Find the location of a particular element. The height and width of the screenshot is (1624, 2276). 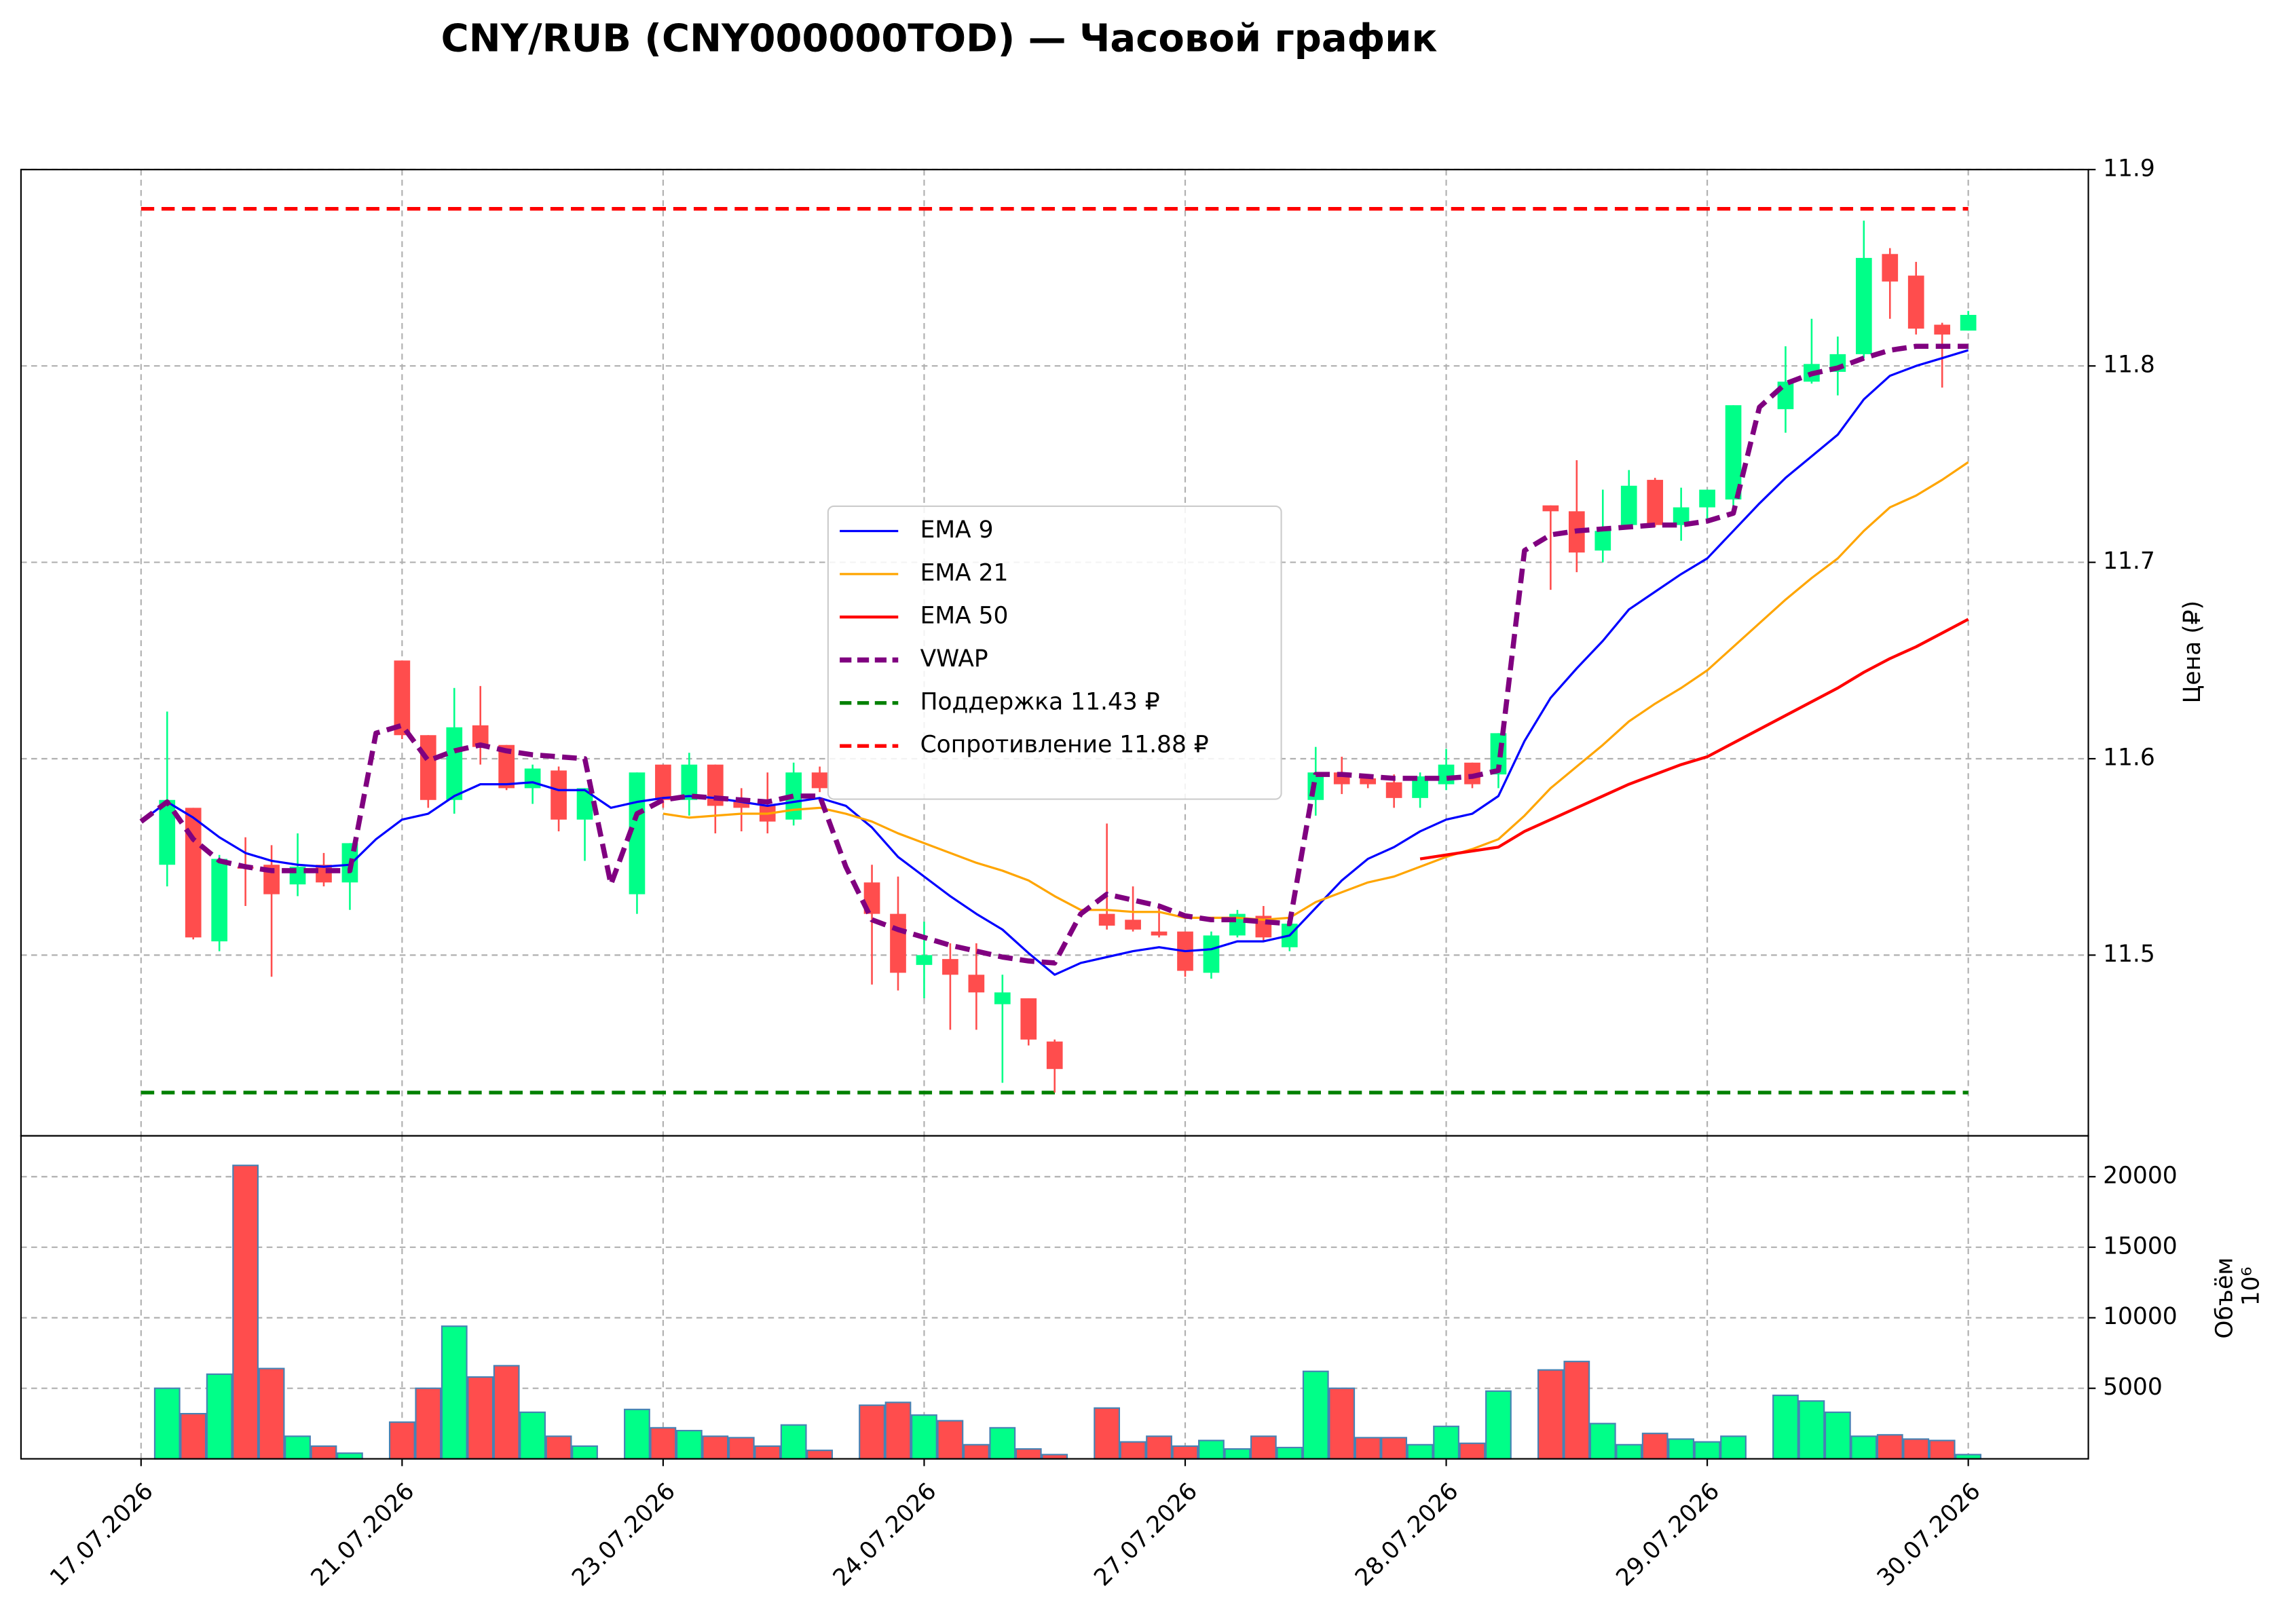

y-tick-label: 11.8 is located at coordinates (2129, 365).